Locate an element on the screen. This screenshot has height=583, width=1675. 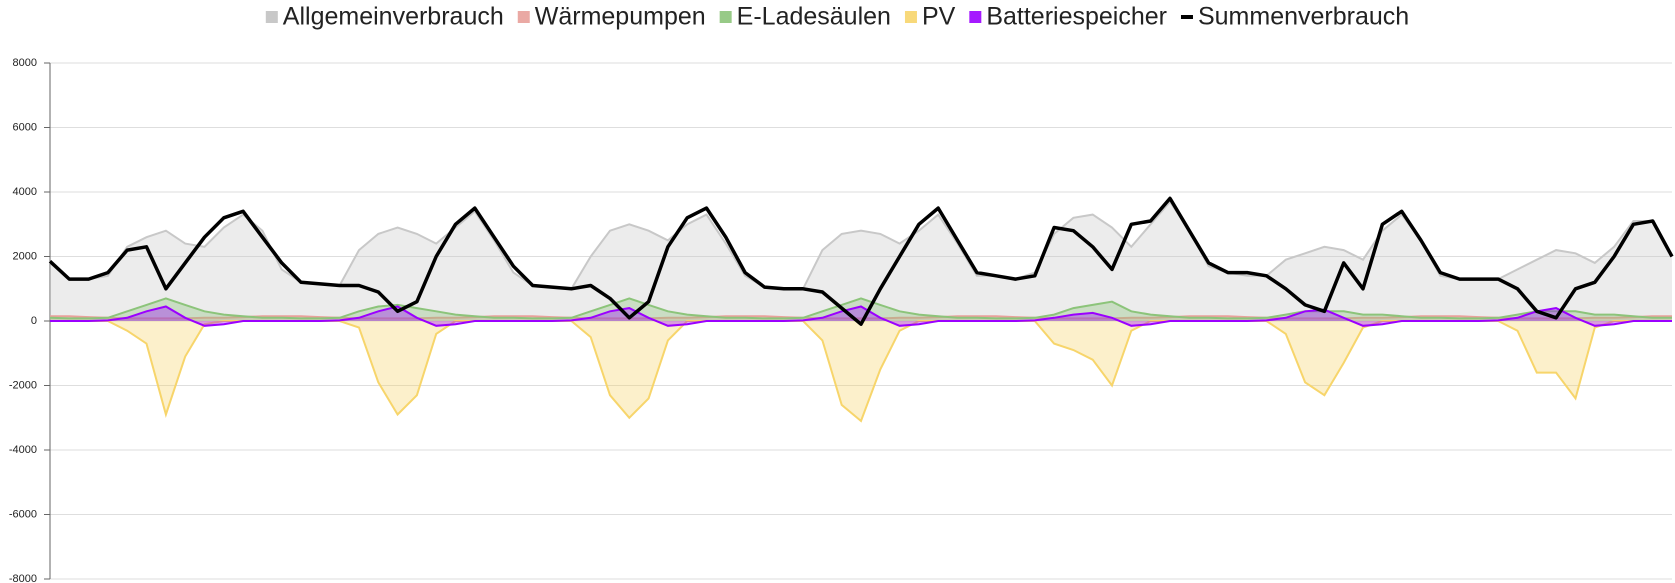
legend-item: Wärmepumpen is located at coordinates (611, 17).